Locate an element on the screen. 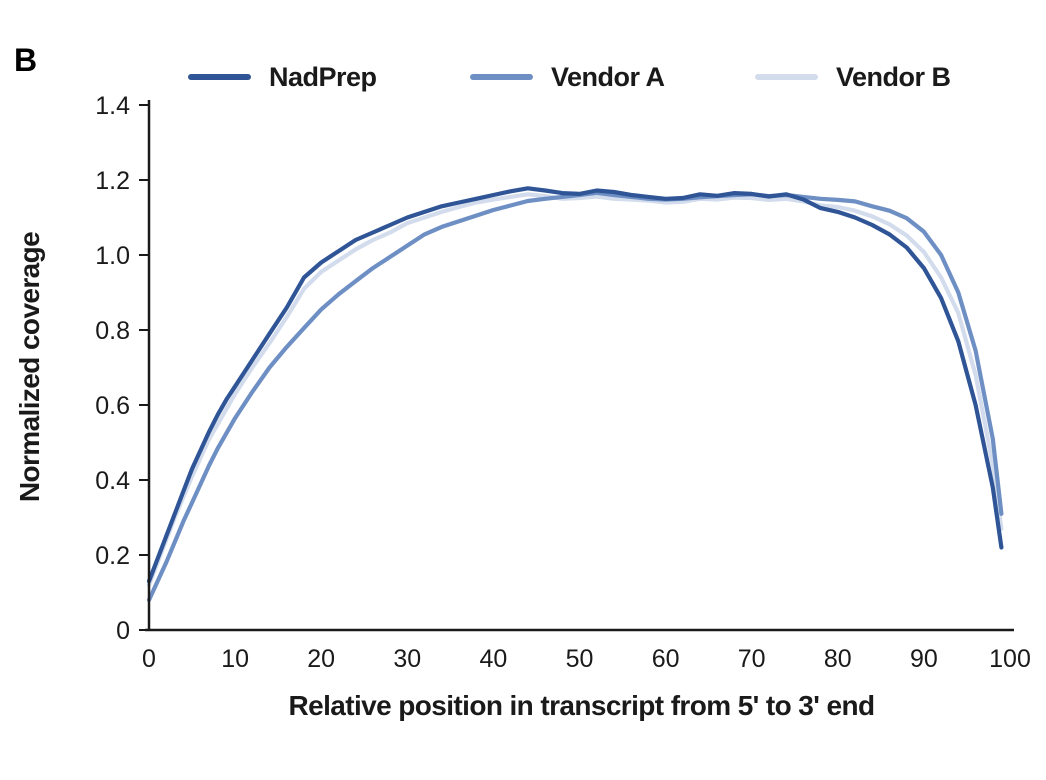  x-tick-label: 40 is located at coordinates (493, 659).